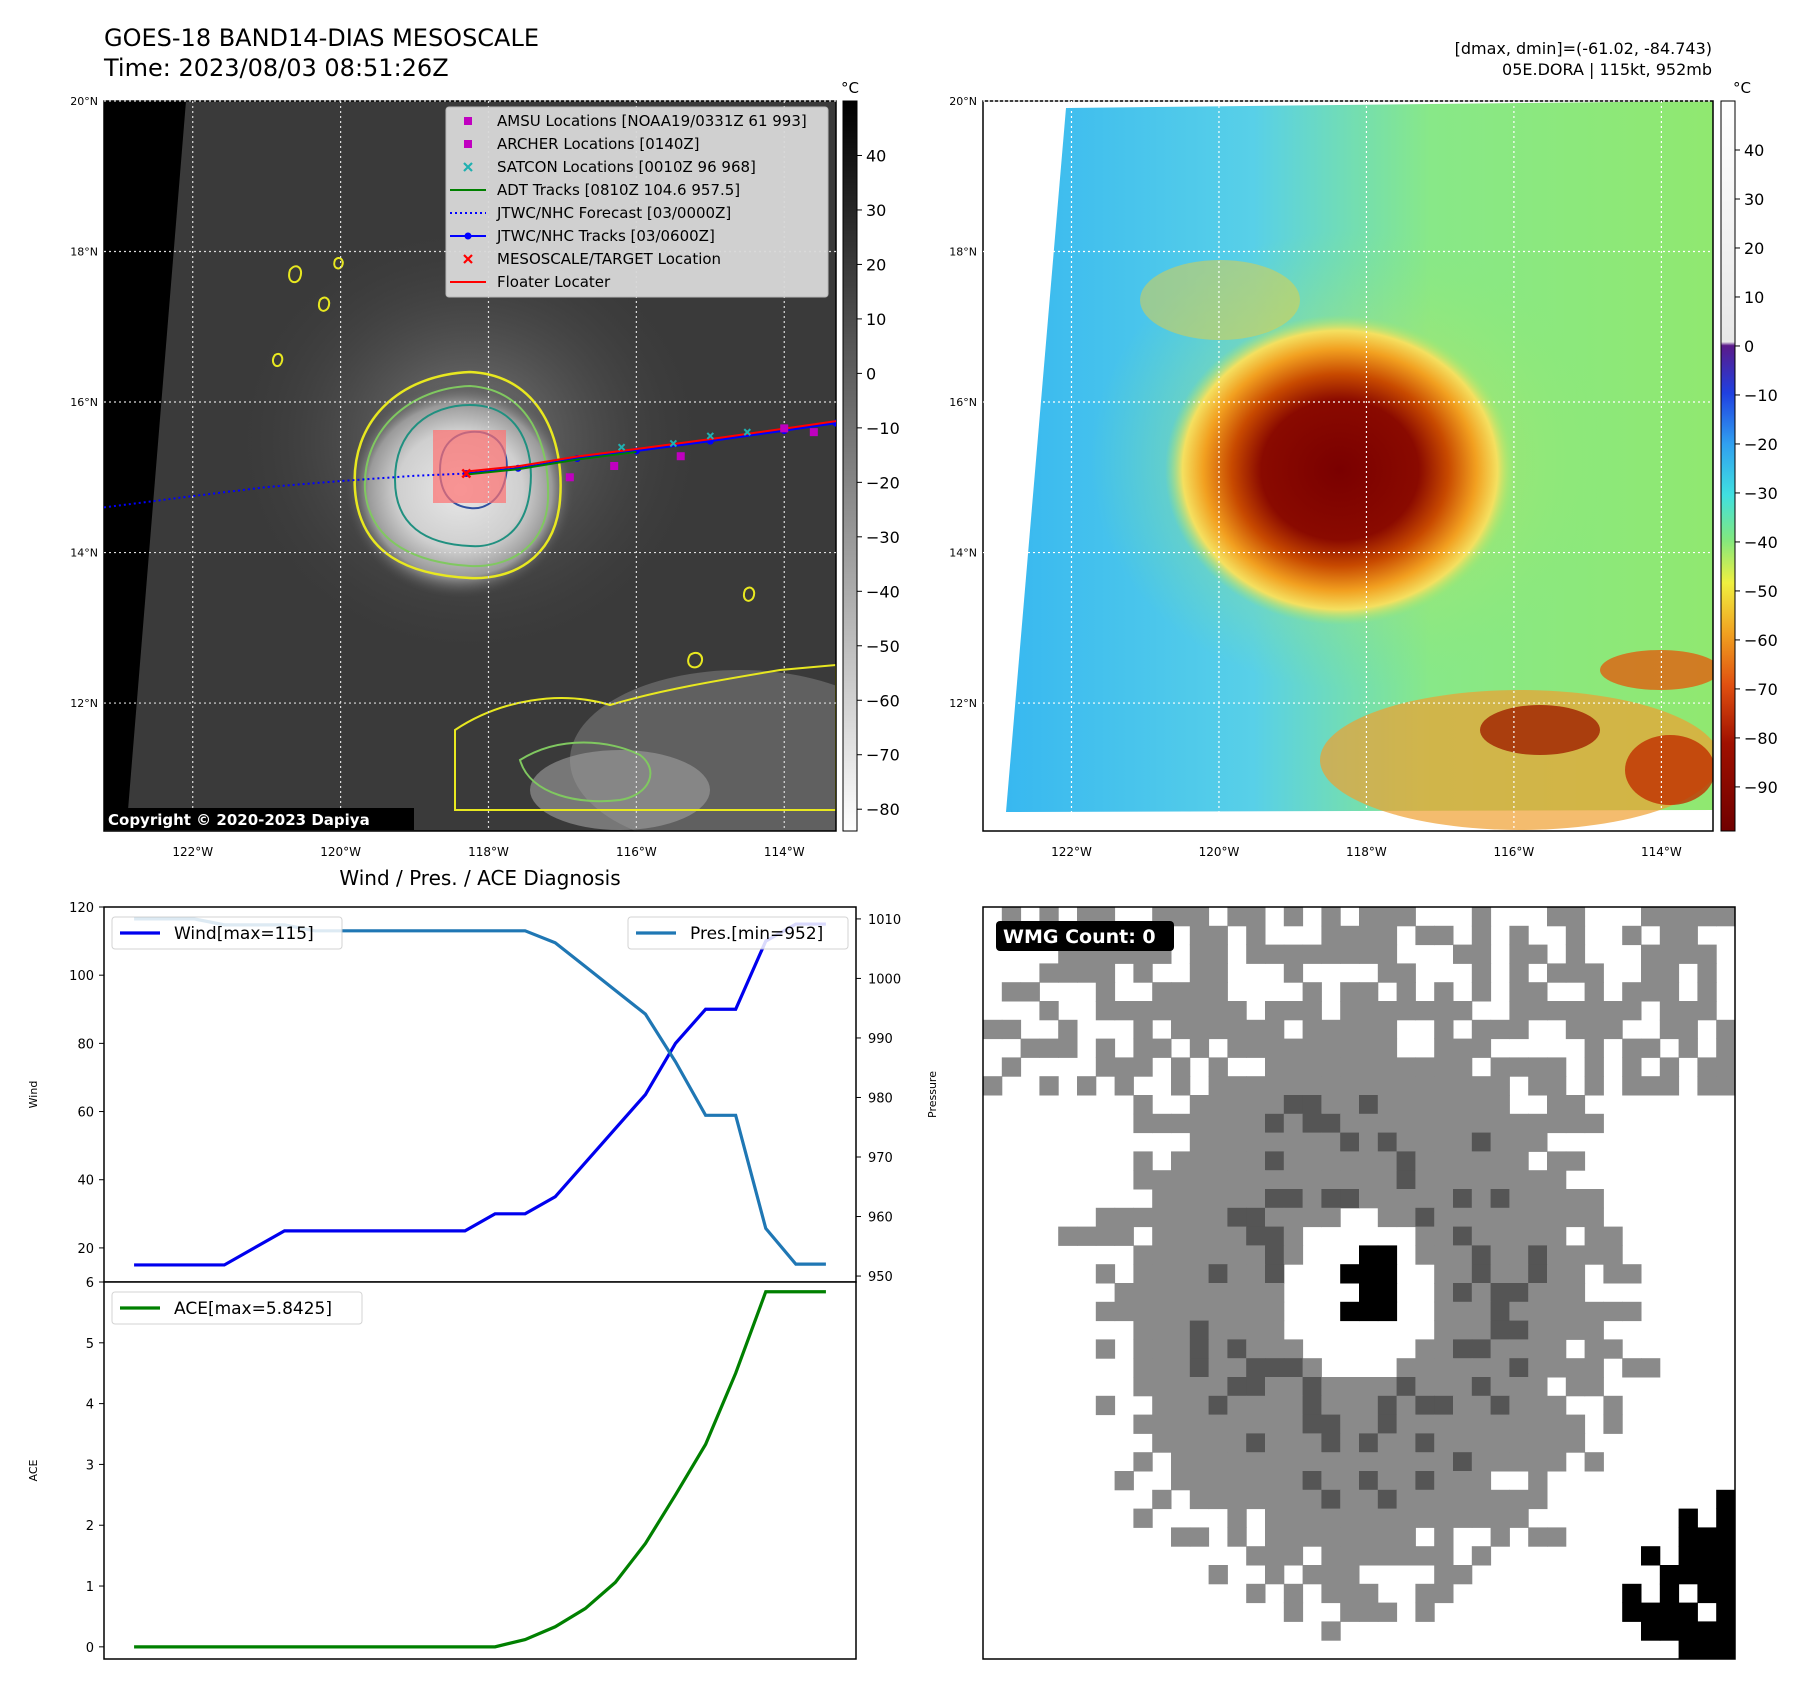 The height and width of the screenshot is (1689, 1797). What do you see at coordinates (963, 703) in the screenshot?
I see `r-lat-label: 12°N` at bounding box center [963, 703].